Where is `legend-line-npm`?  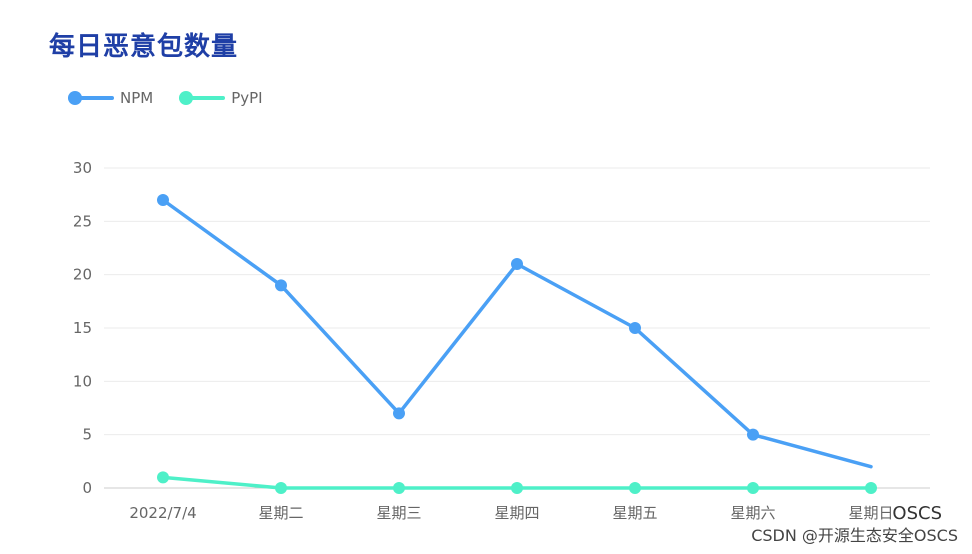 legend-line-npm is located at coordinates (91, 98).